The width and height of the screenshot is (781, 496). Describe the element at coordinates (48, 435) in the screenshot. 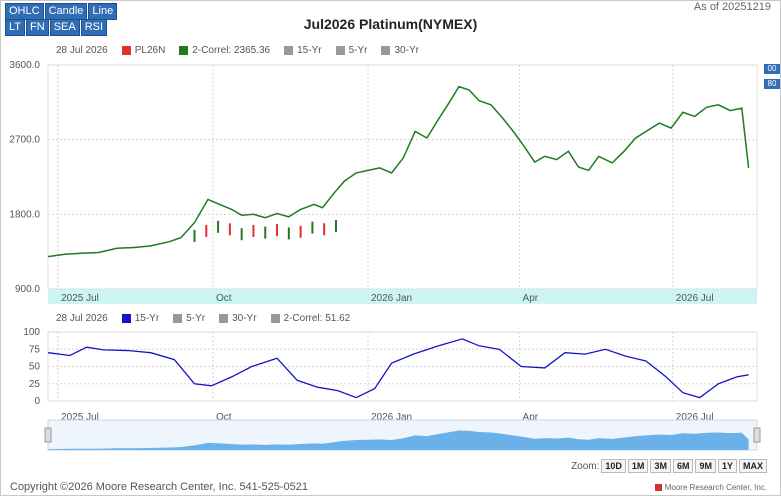

I see `navigator-handle-left` at that location.